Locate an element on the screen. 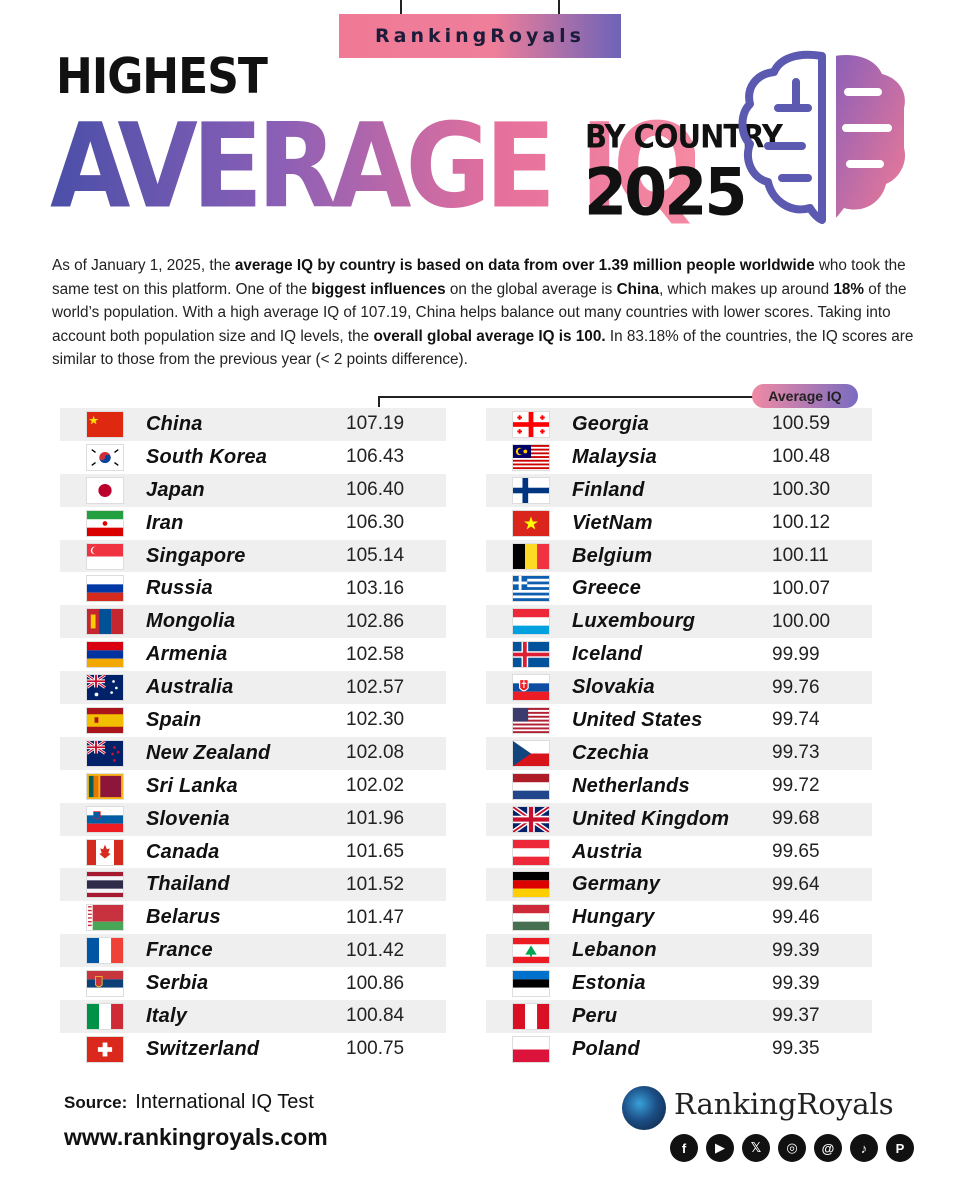 This screenshot has width=960, height=1200. vietnam-flag-icon is located at coordinates (531, 523).